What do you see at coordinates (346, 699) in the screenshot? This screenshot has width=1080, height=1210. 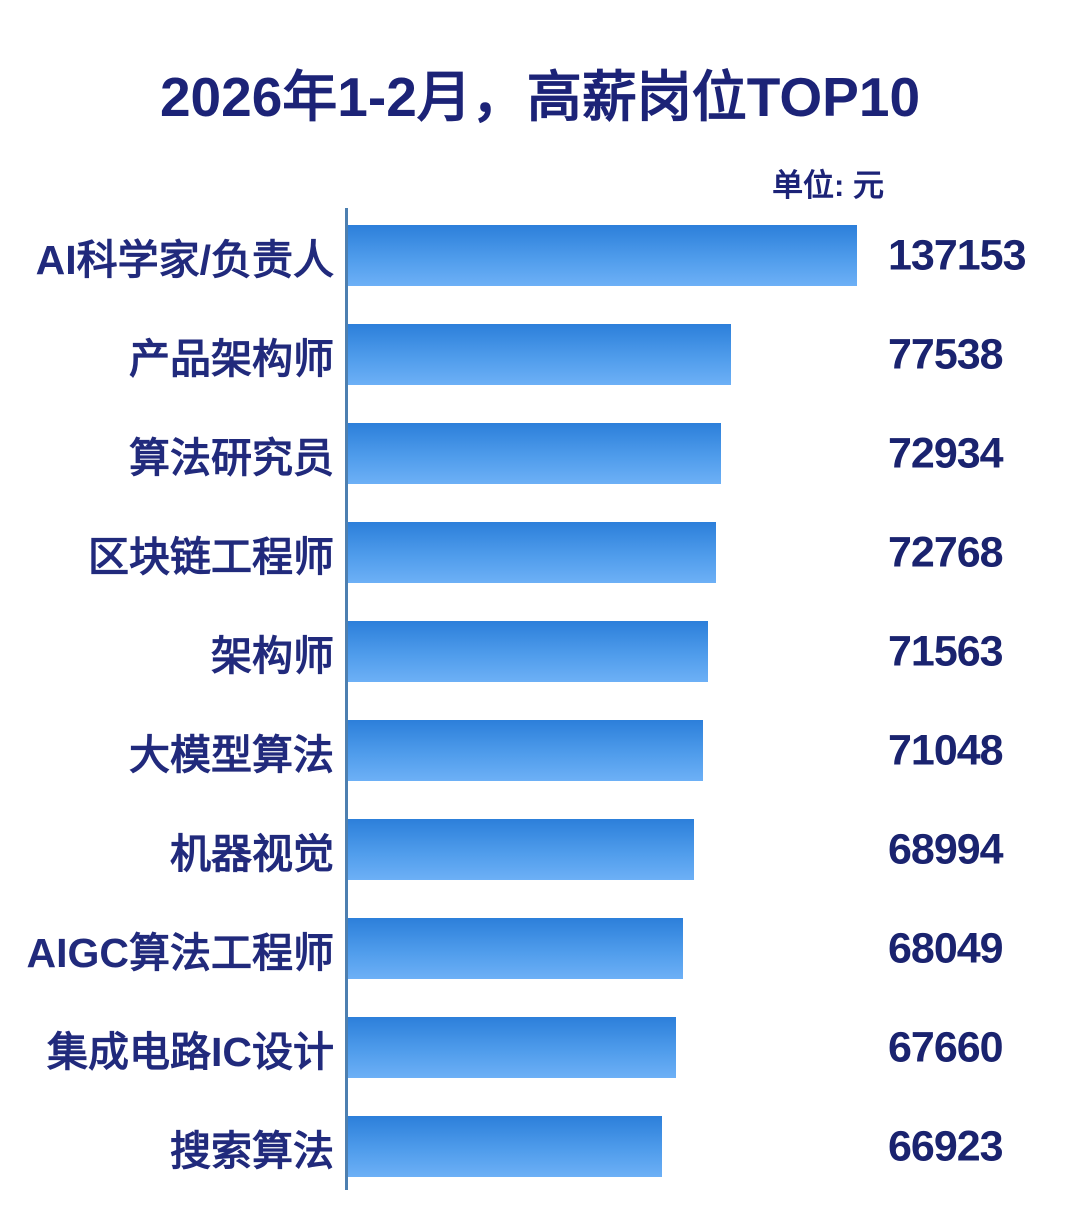 I see `y-axis-line` at bounding box center [346, 699].